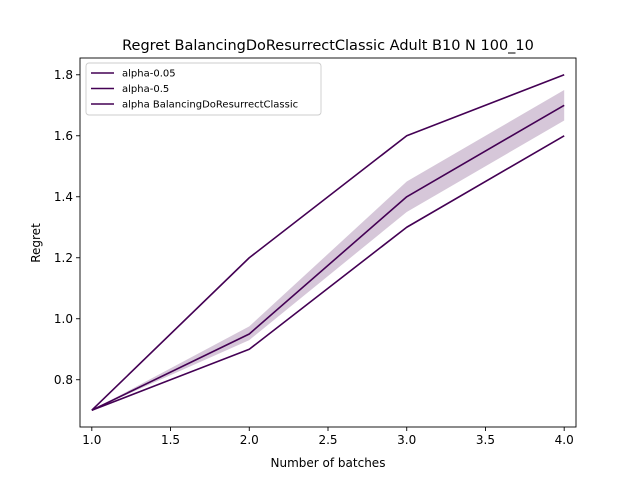 The width and height of the screenshot is (640, 480). What do you see at coordinates (63, 136) in the screenshot?
I see `y-tick-label-4: 1.6` at bounding box center [63, 136].